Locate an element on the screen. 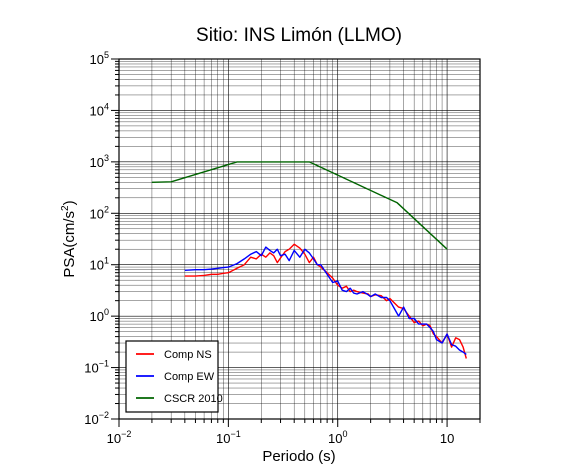  y-tick-exp: −2 is located at coordinates (104, 415).